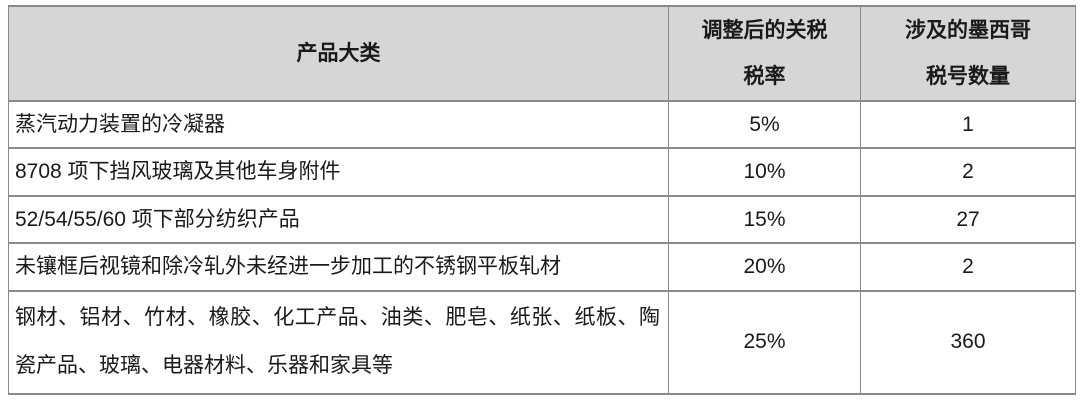 The width and height of the screenshot is (1080, 401). I want to click on tariff-rate-cell: 20%, so click(764, 267).